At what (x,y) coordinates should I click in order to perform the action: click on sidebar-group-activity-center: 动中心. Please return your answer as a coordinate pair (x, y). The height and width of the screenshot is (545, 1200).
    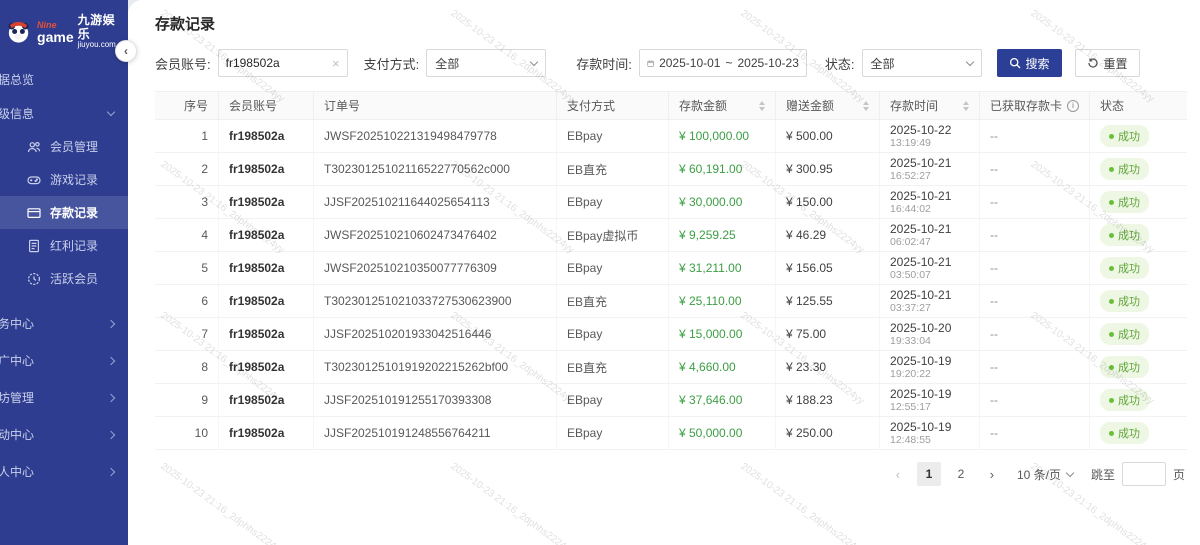
    Looking at the image, I should click on (64, 434).